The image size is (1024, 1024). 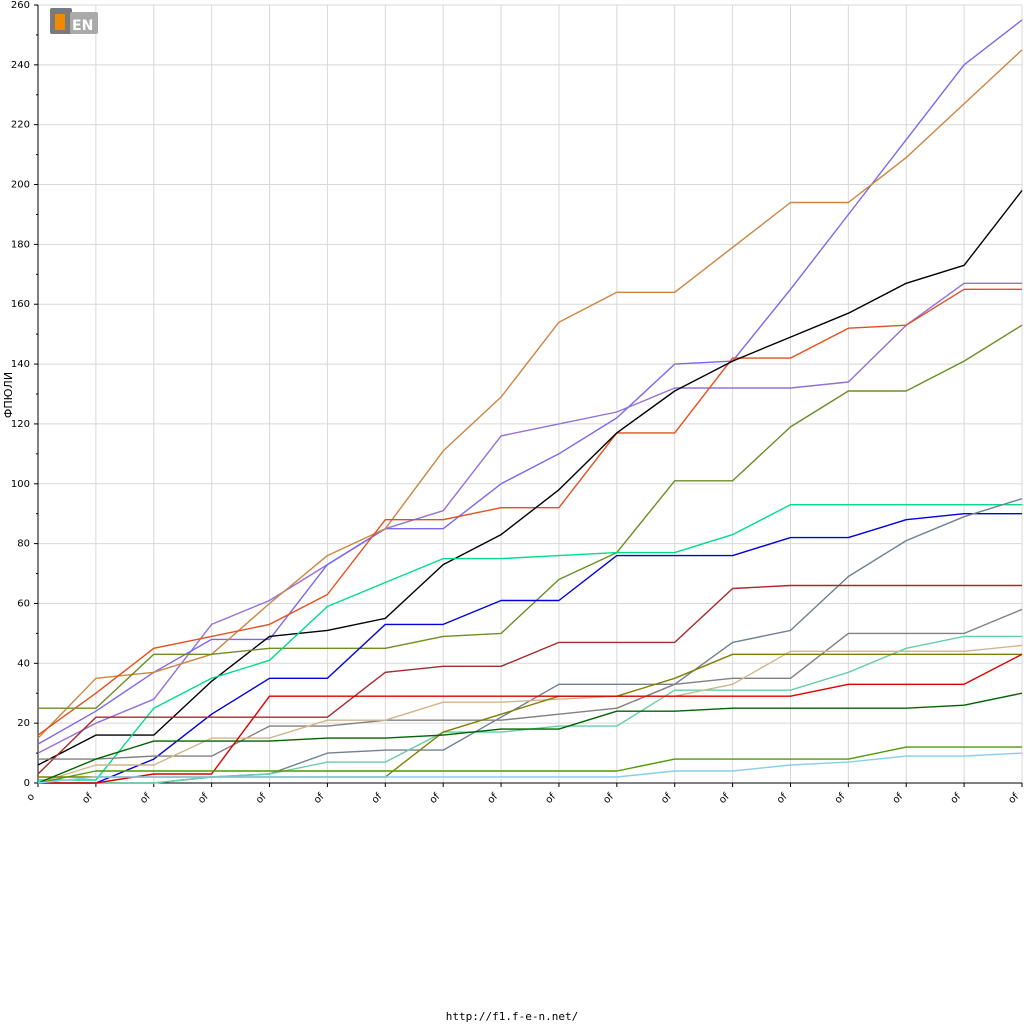 What do you see at coordinates (23, 603) in the screenshot?
I see `y-tick-label: 60` at bounding box center [23, 603].